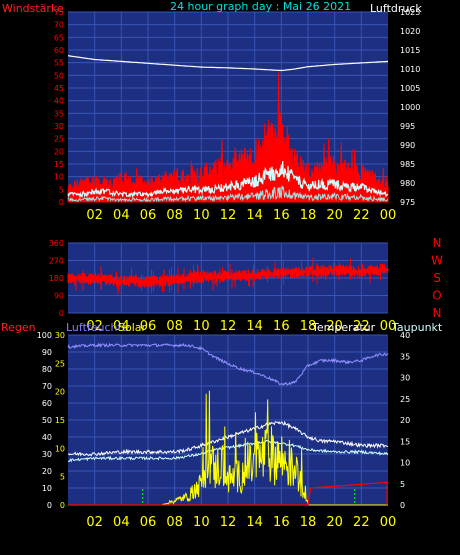 This screenshot has width=460, height=555. I want to click on y-tick-right: 975, so click(407, 202).